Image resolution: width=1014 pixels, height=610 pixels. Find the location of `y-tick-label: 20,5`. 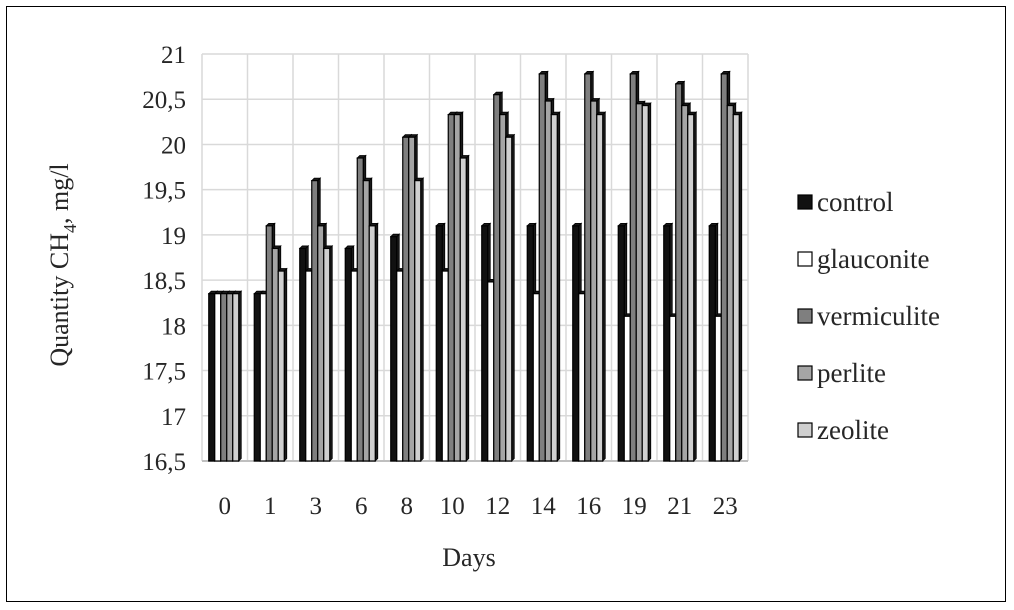

y-tick-label: 20,5 is located at coordinates (164, 100).